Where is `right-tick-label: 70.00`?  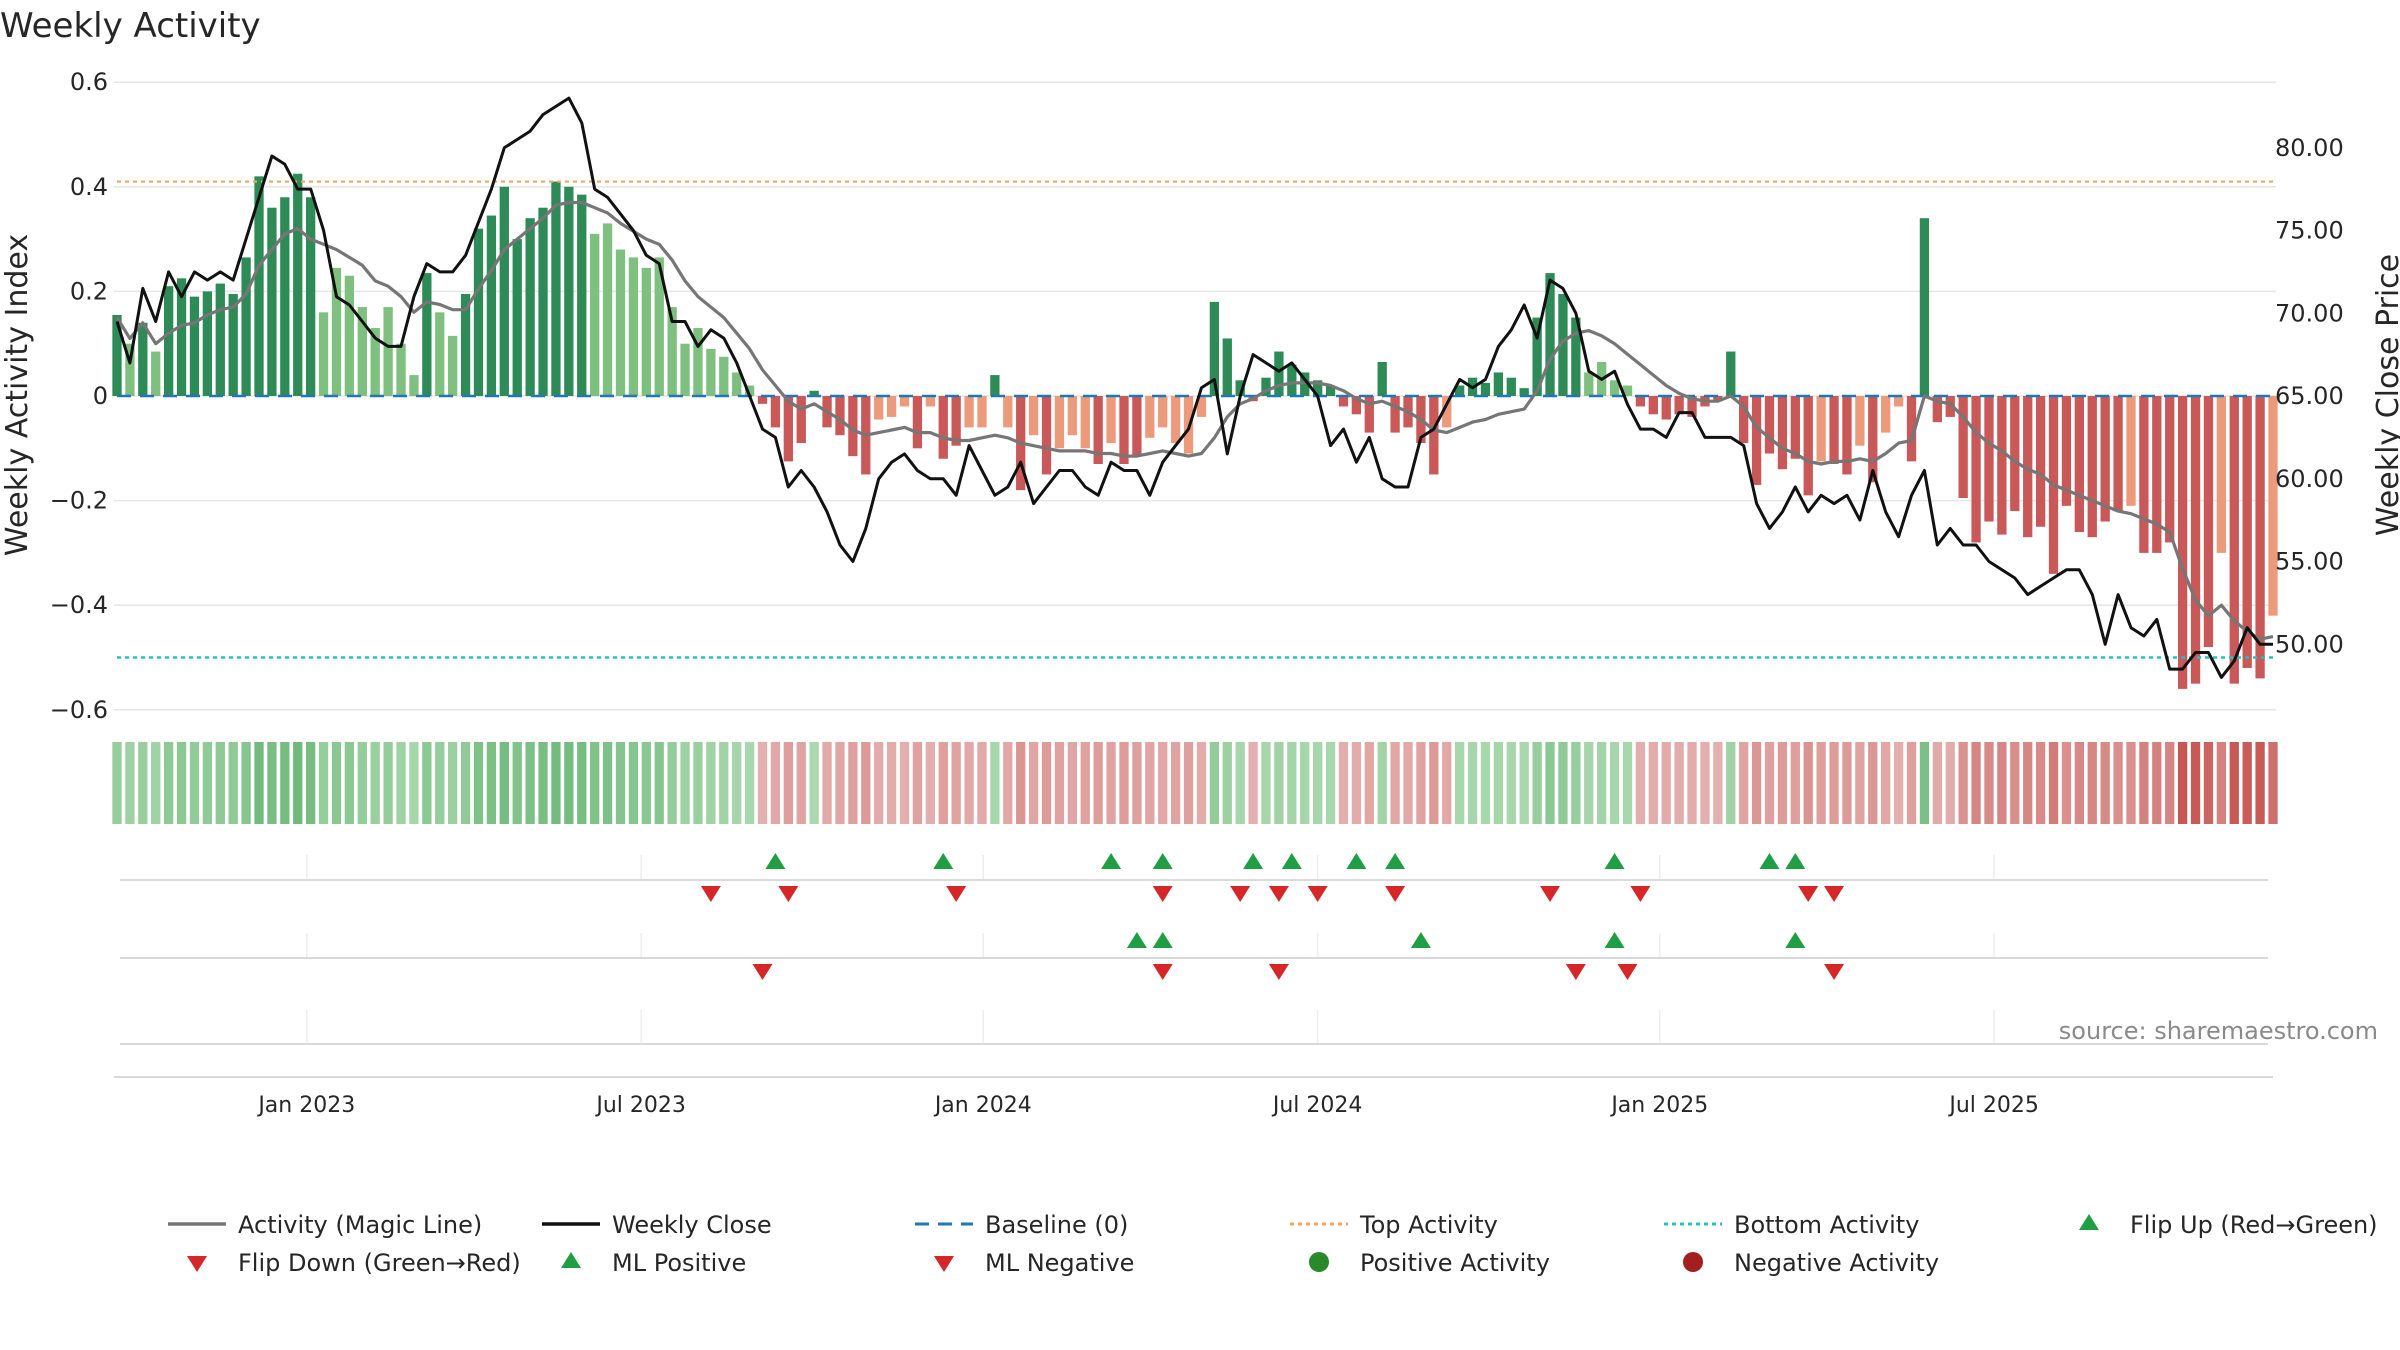 right-tick-label: 70.00 is located at coordinates (2309, 313).